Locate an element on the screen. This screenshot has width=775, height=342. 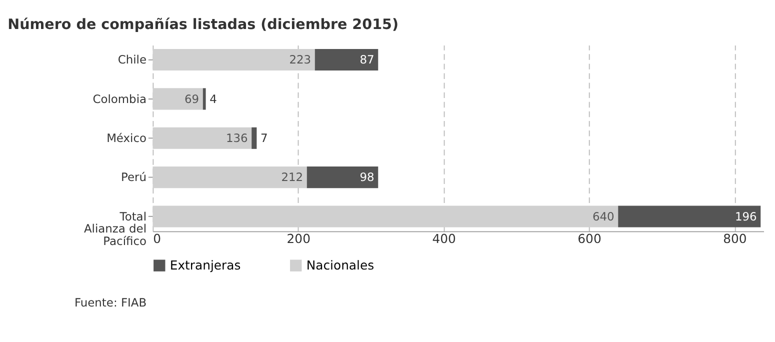
source-note: Fuente: FIAB is located at coordinates (110, 303).